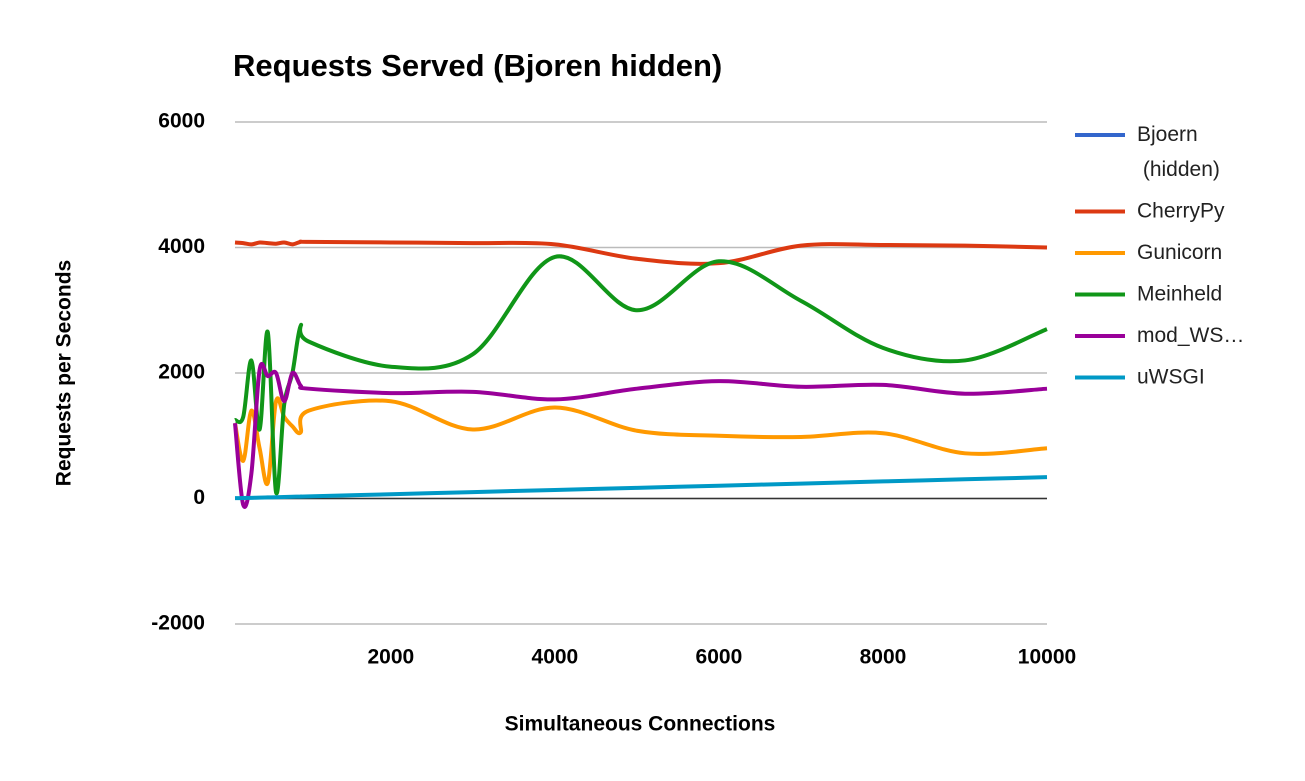 The width and height of the screenshot is (1305, 781). What do you see at coordinates (390, 657) in the screenshot?
I see `x-tick-label: 2000` at bounding box center [390, 657].